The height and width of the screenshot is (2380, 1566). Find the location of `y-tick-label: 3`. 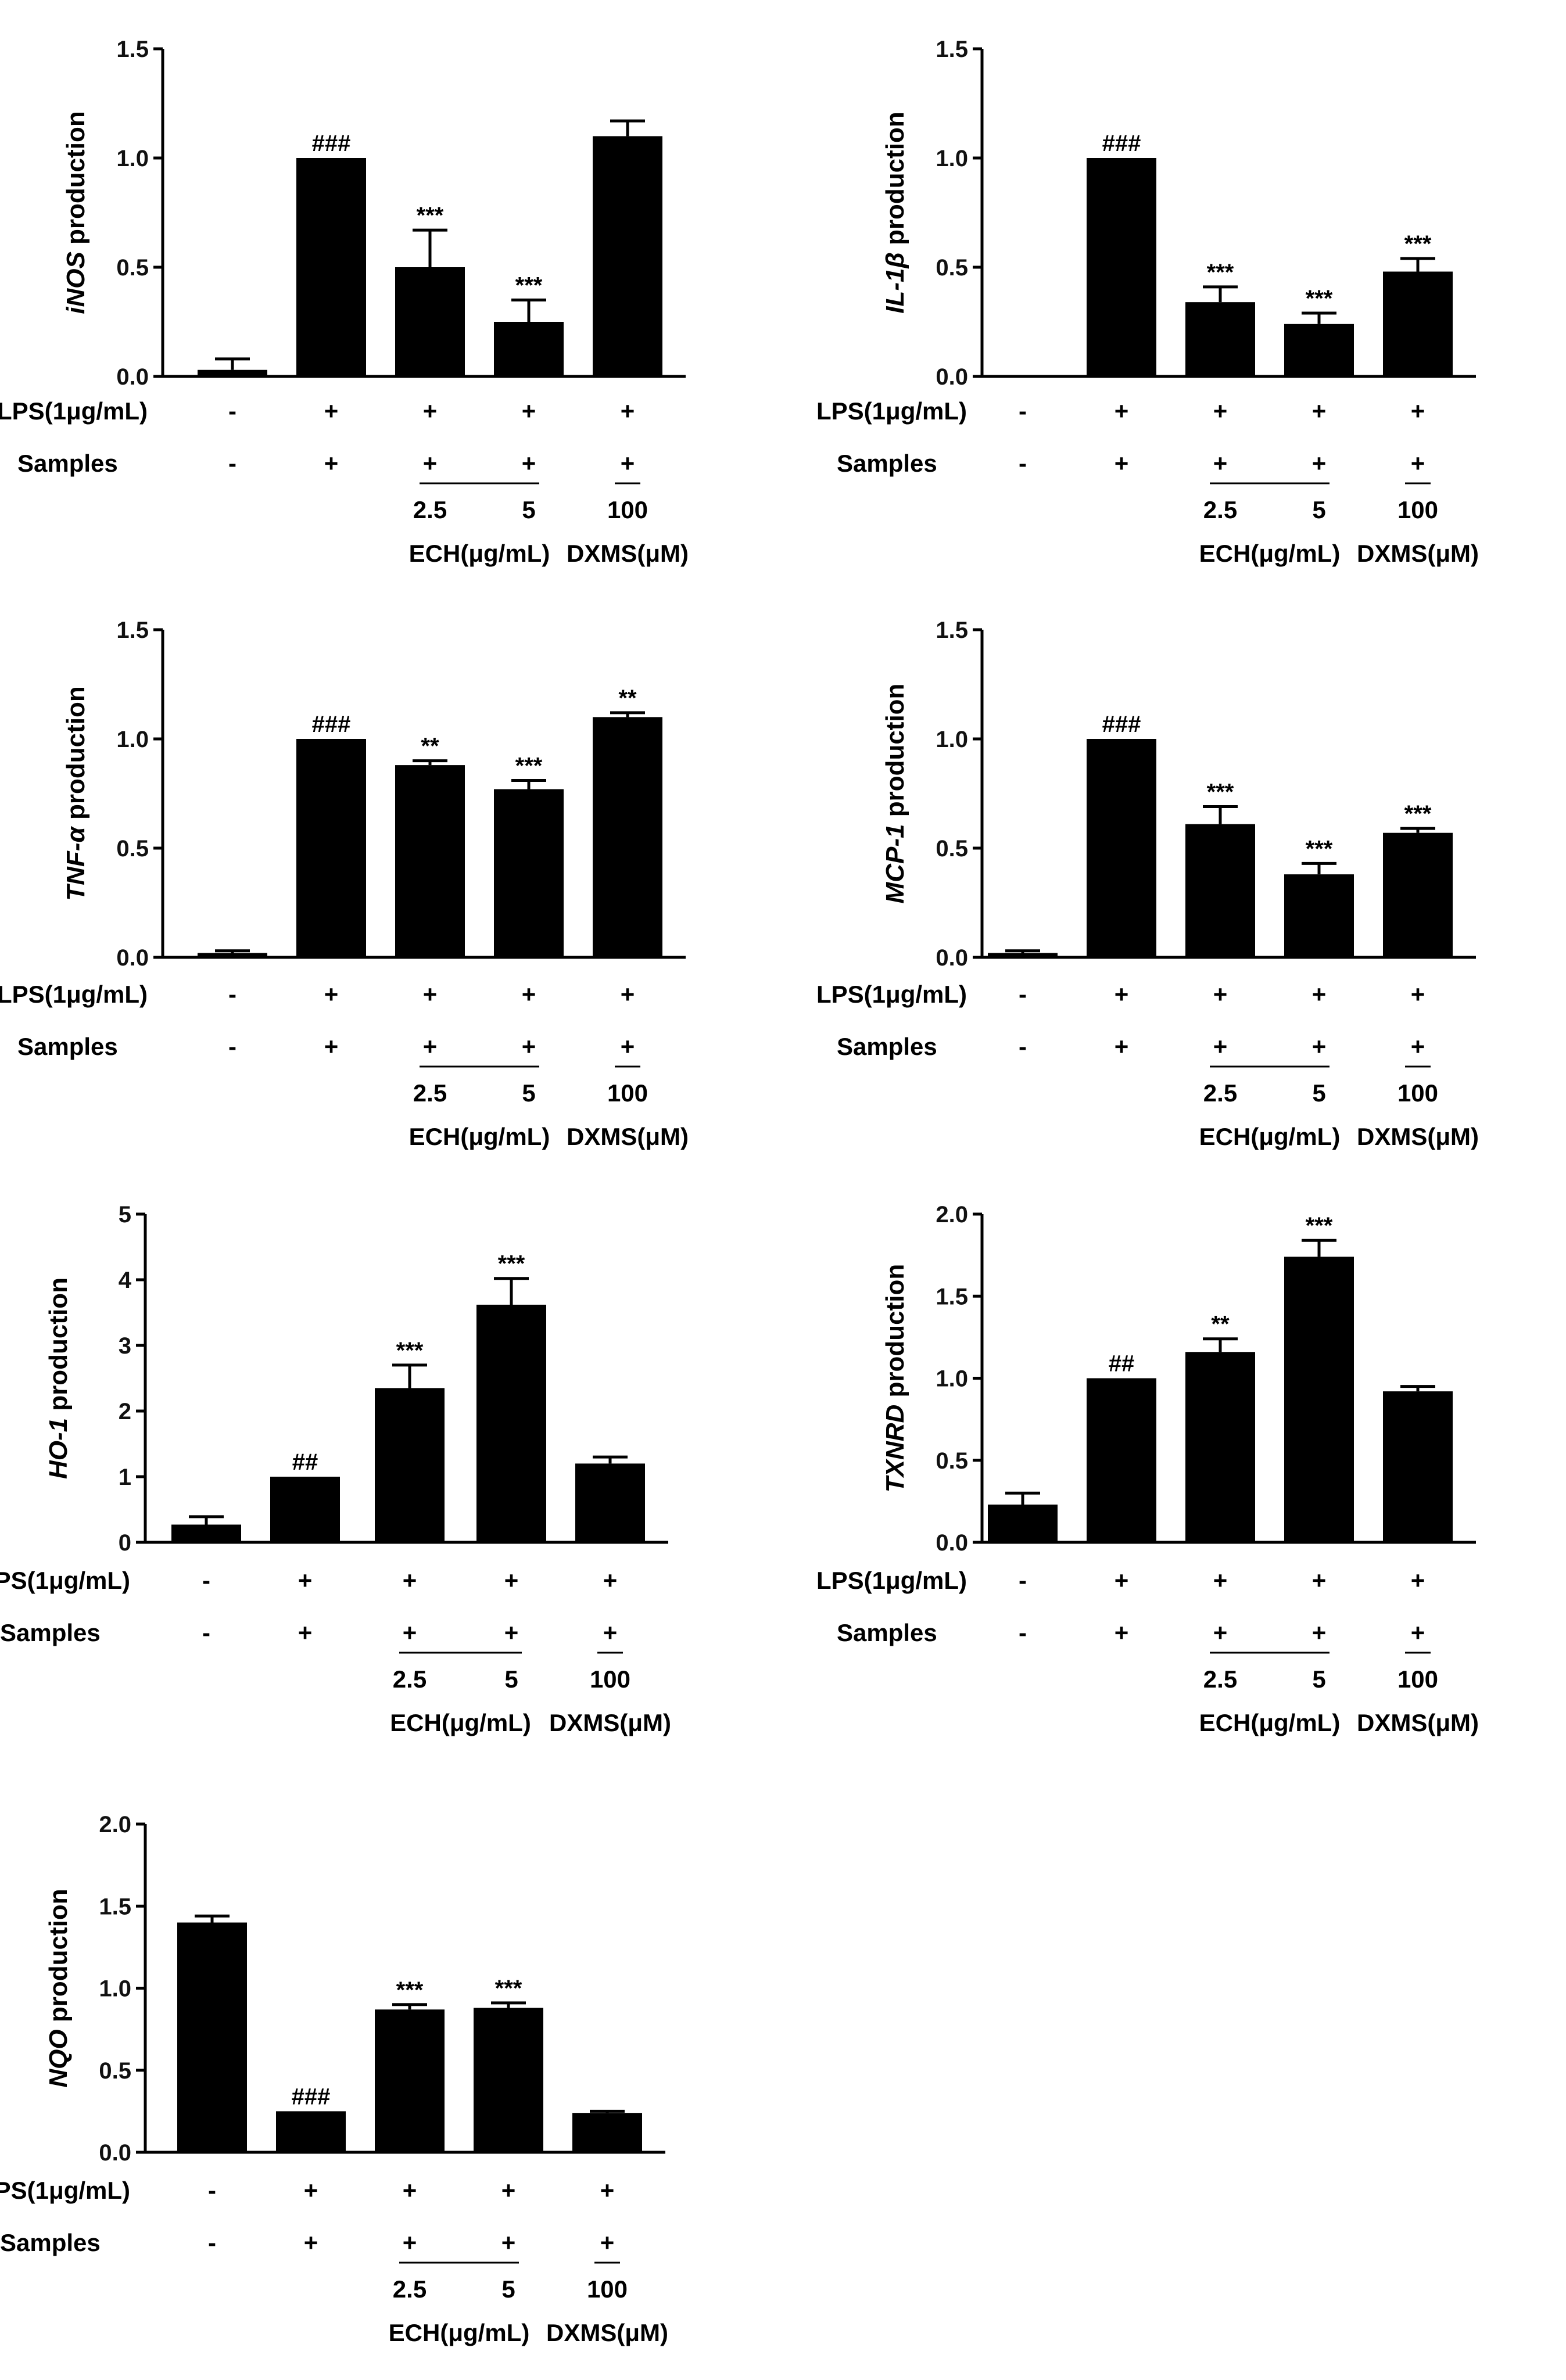

y-tick-label: 3 is located at coordinates (125, 1346).